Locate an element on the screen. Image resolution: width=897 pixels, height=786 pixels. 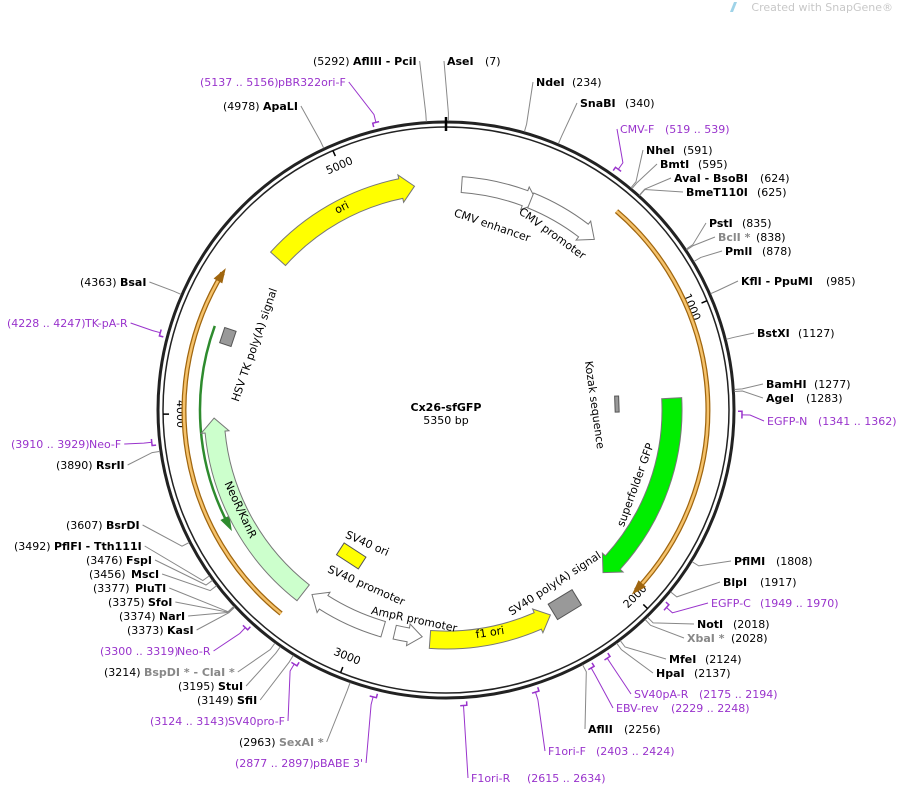
site-name: AvaI - BsoBI is located at coordinates (711, 178).